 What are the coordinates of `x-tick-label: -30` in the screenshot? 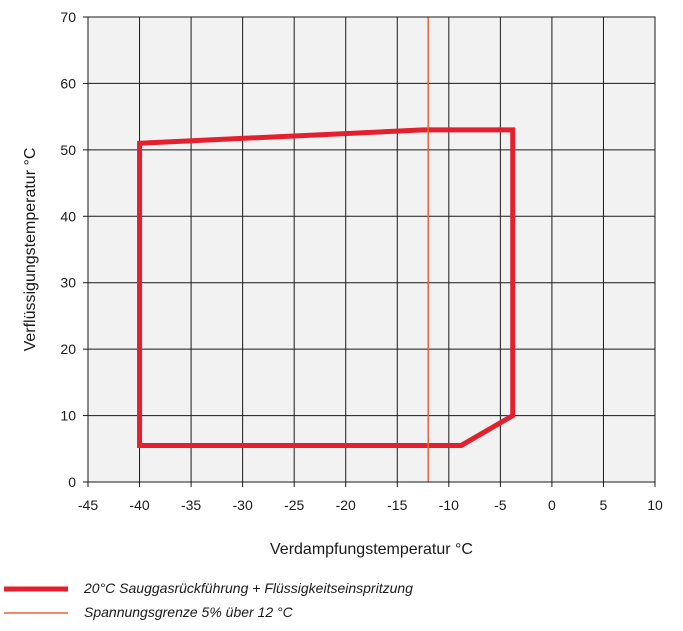 It's located at (243, 505).